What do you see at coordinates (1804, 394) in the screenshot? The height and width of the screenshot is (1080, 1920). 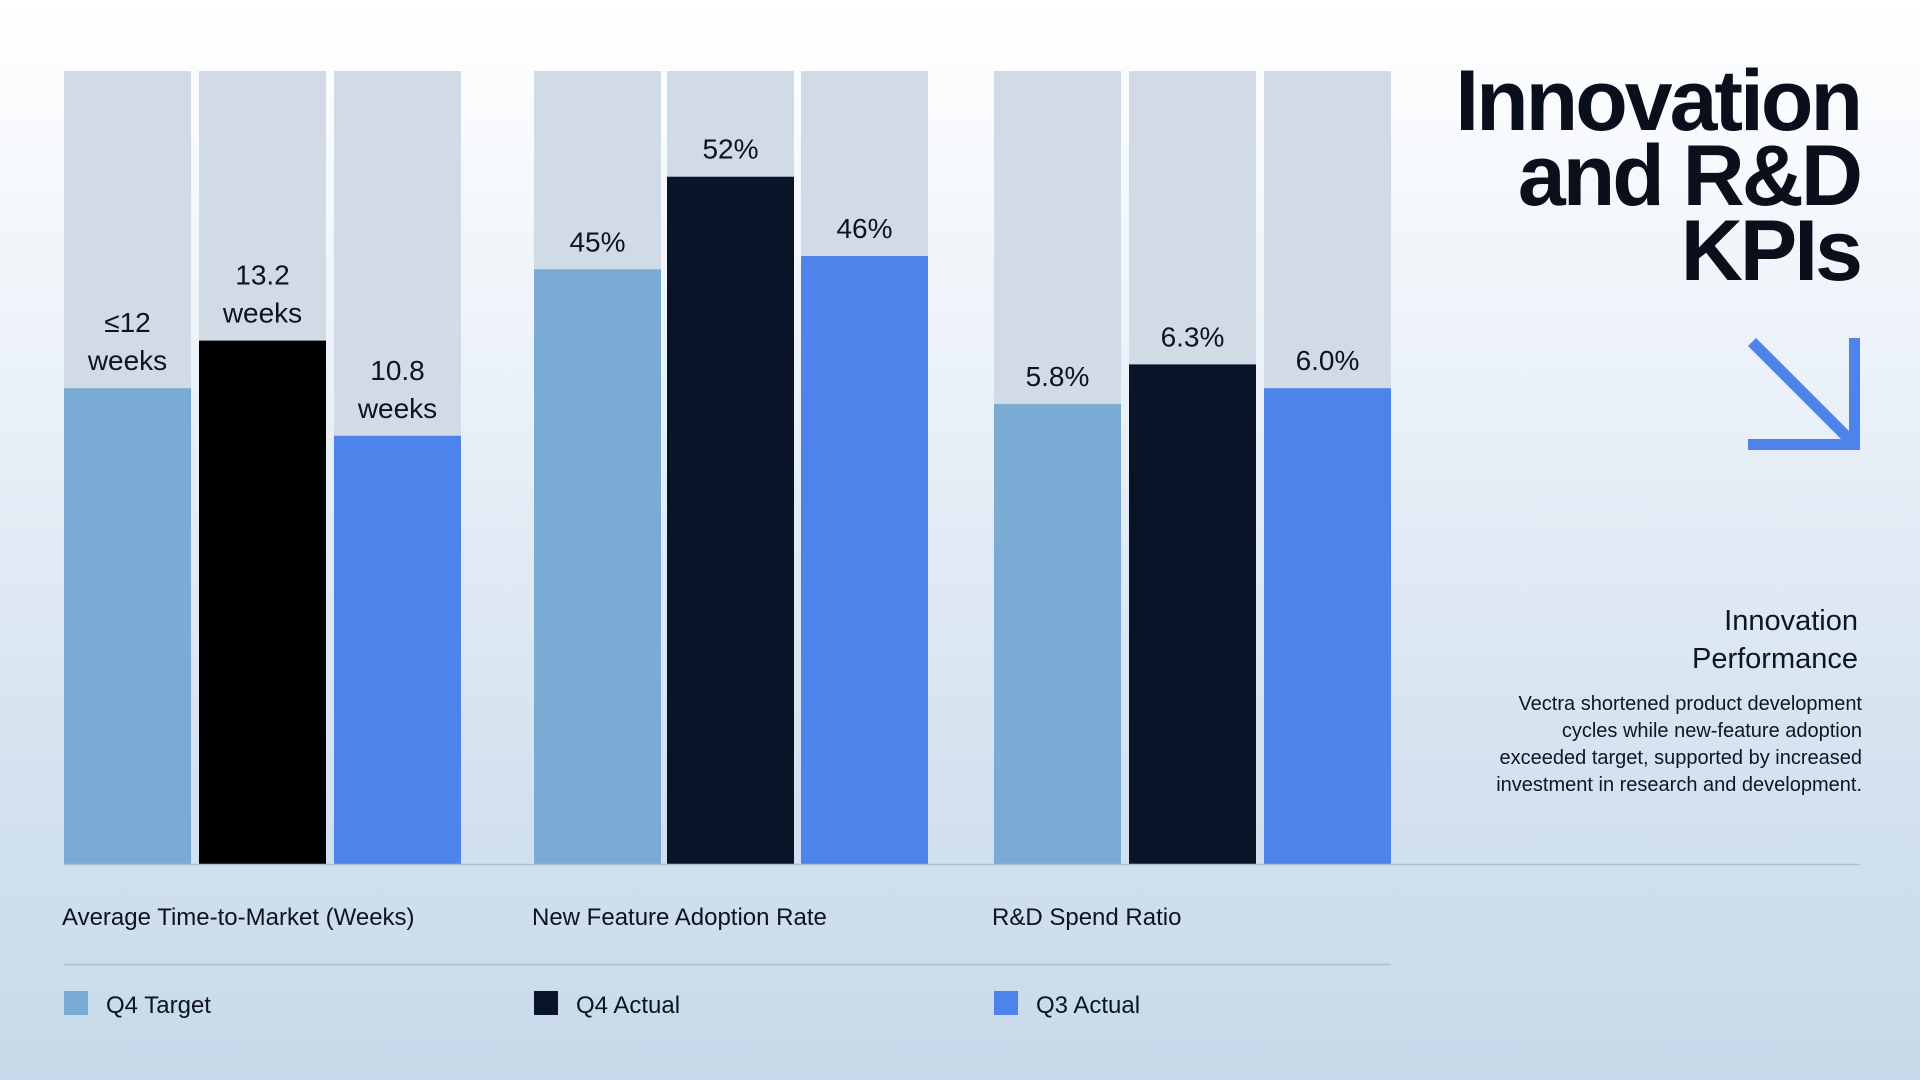 I see `arrow-down-right-icon` at bounding box center [1804, 394].